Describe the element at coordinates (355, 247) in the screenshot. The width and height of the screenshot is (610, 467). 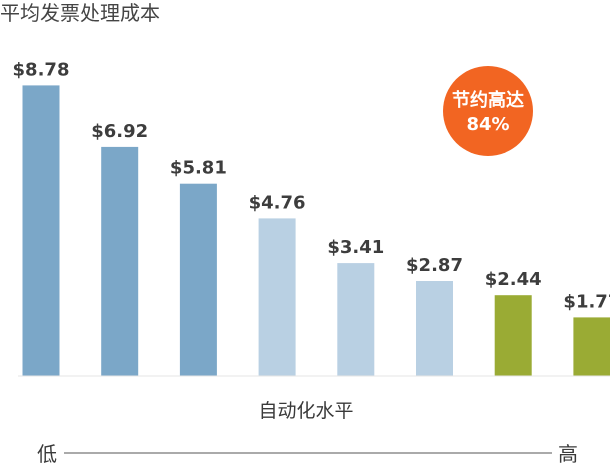
I see `bar-value-label-5: $3.41` at that location.